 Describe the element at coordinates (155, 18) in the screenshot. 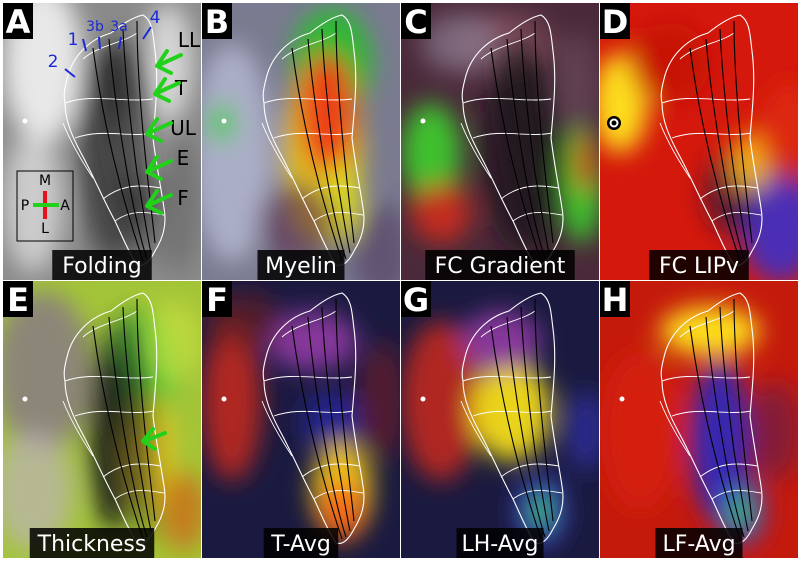

I see `area-label-4: 4` at that location.